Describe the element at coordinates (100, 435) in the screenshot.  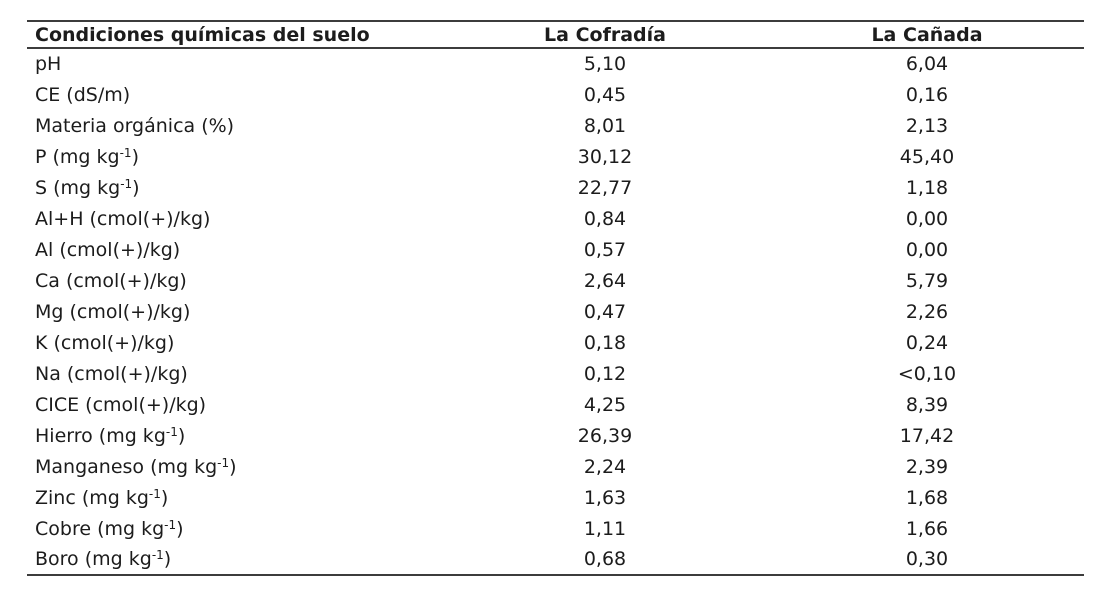
I see `parameter-name: Hierro (mg kg` at that location.